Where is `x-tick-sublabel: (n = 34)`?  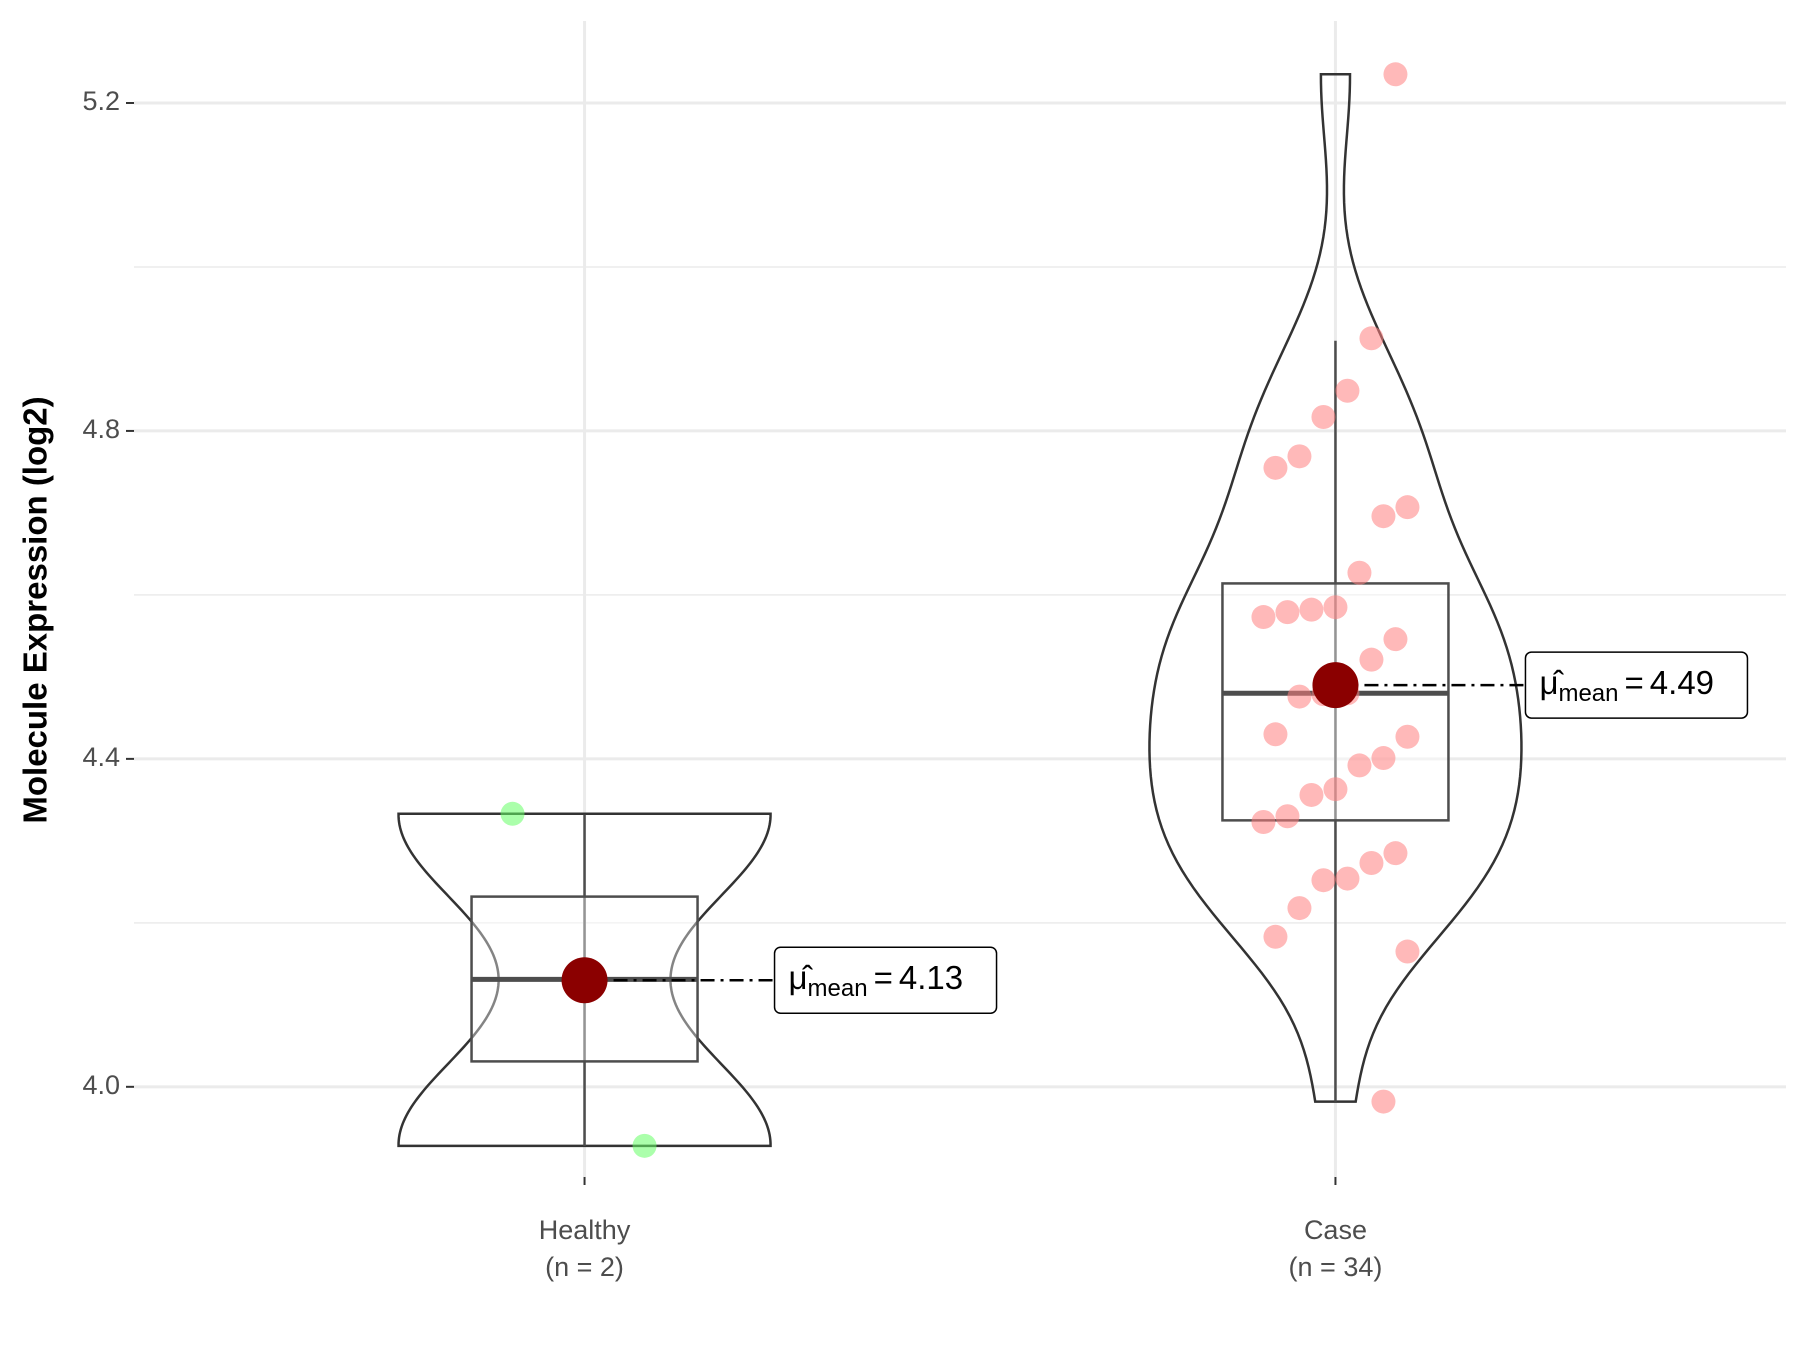
x-tick-sublabel: (n = 34) is located at coordinates (1336, 1267).